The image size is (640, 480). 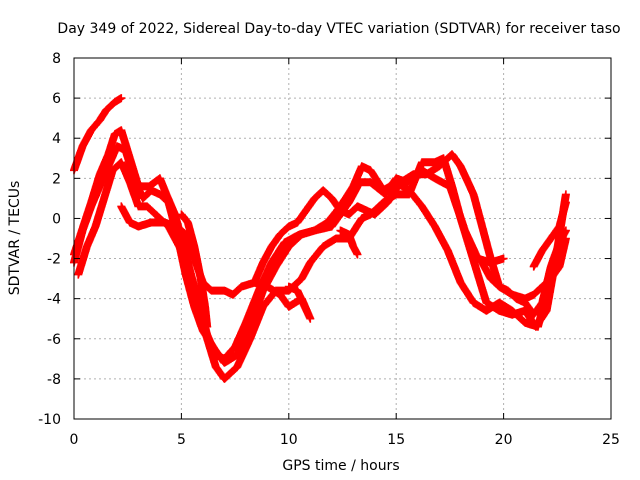 I want to click on y-tick-label: 0, so click(x=56, y=219).